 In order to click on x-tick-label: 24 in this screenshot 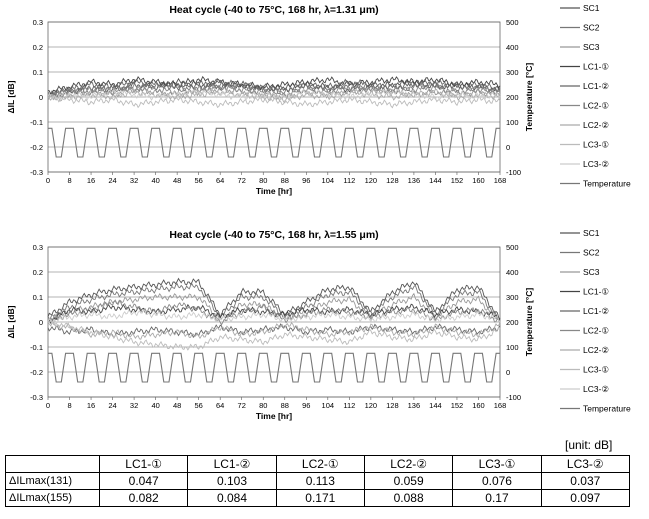, I will do `click(112, 180)`.